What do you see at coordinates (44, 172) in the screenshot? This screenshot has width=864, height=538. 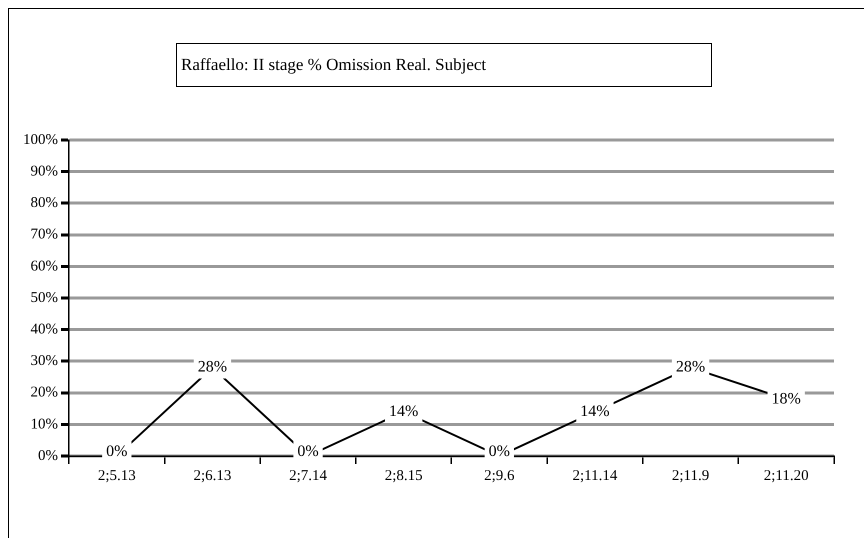 I see `y-tick-label: 90%` at bounding box center [44, 172].